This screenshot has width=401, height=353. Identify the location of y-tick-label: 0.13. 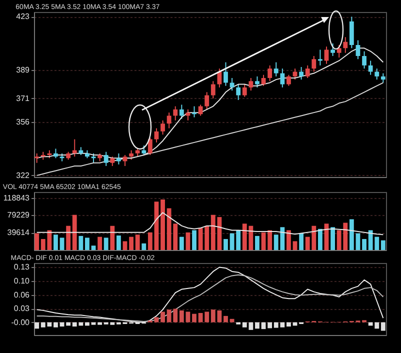
(22, 267).